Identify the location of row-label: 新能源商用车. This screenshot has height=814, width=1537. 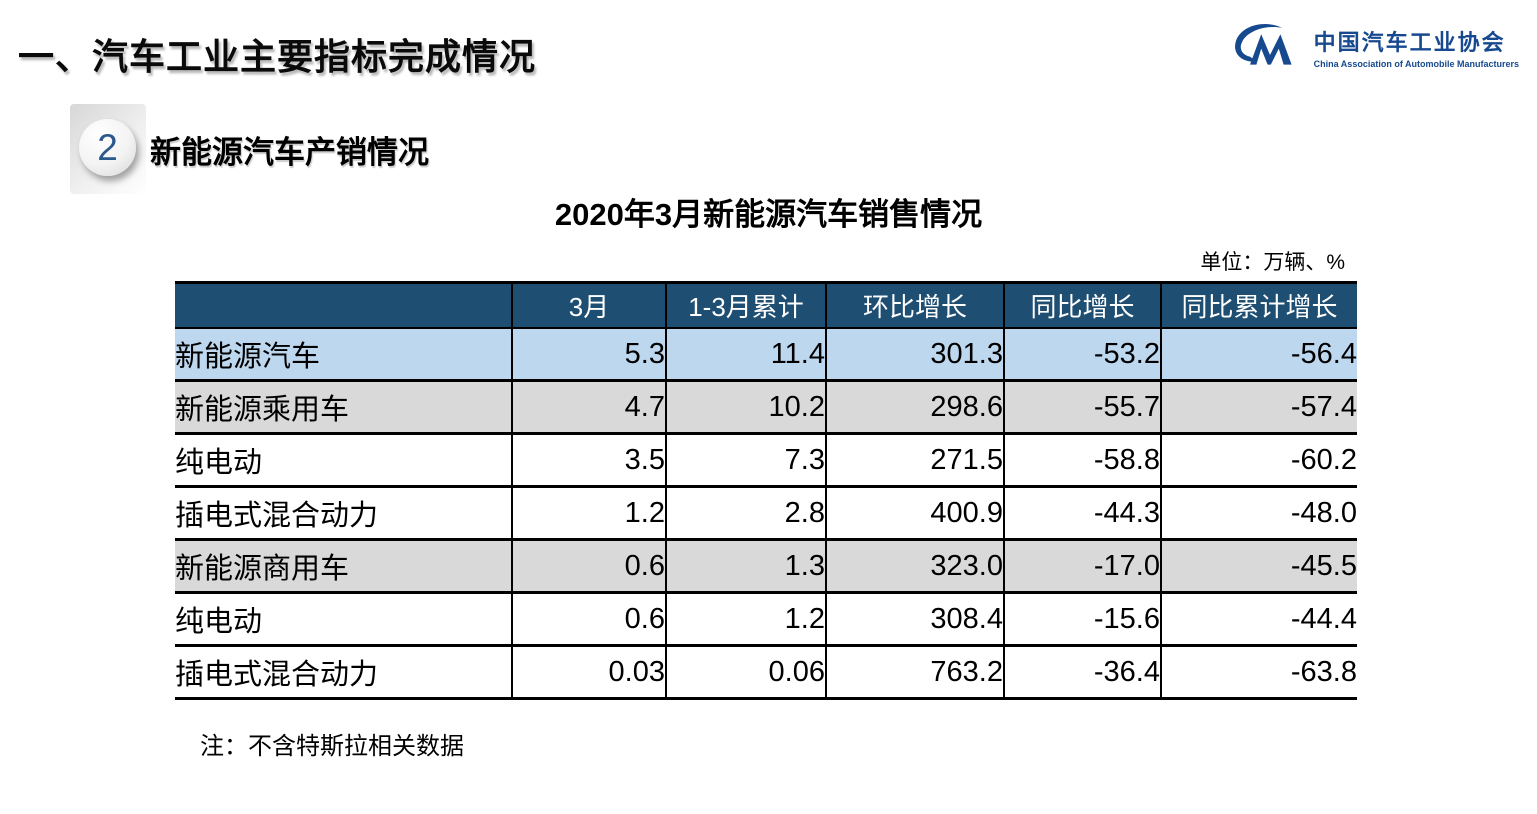
(343, 566).